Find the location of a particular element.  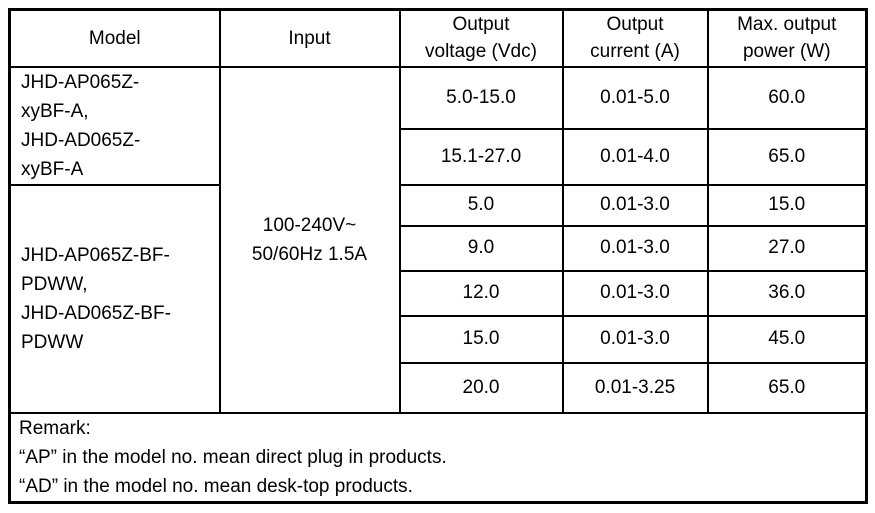

voltage-cell: 5.0-15.0 is located at coordinates (481, 98).